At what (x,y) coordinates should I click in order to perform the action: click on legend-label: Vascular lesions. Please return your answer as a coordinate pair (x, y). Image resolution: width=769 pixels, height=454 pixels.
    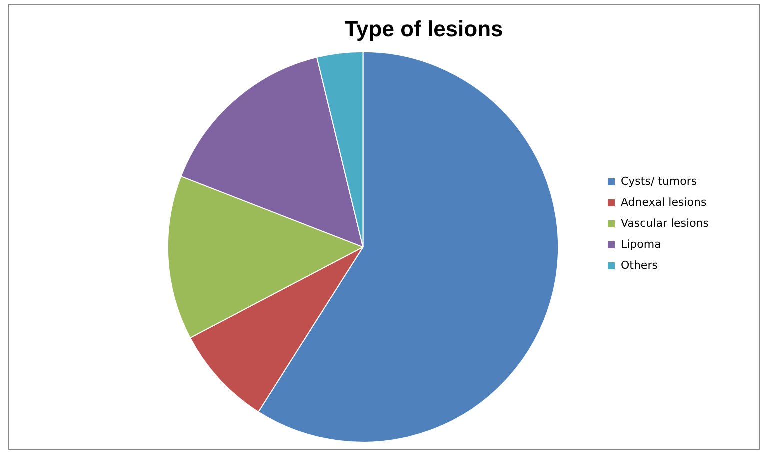
    Looking at the image, I should click on (665, 223).